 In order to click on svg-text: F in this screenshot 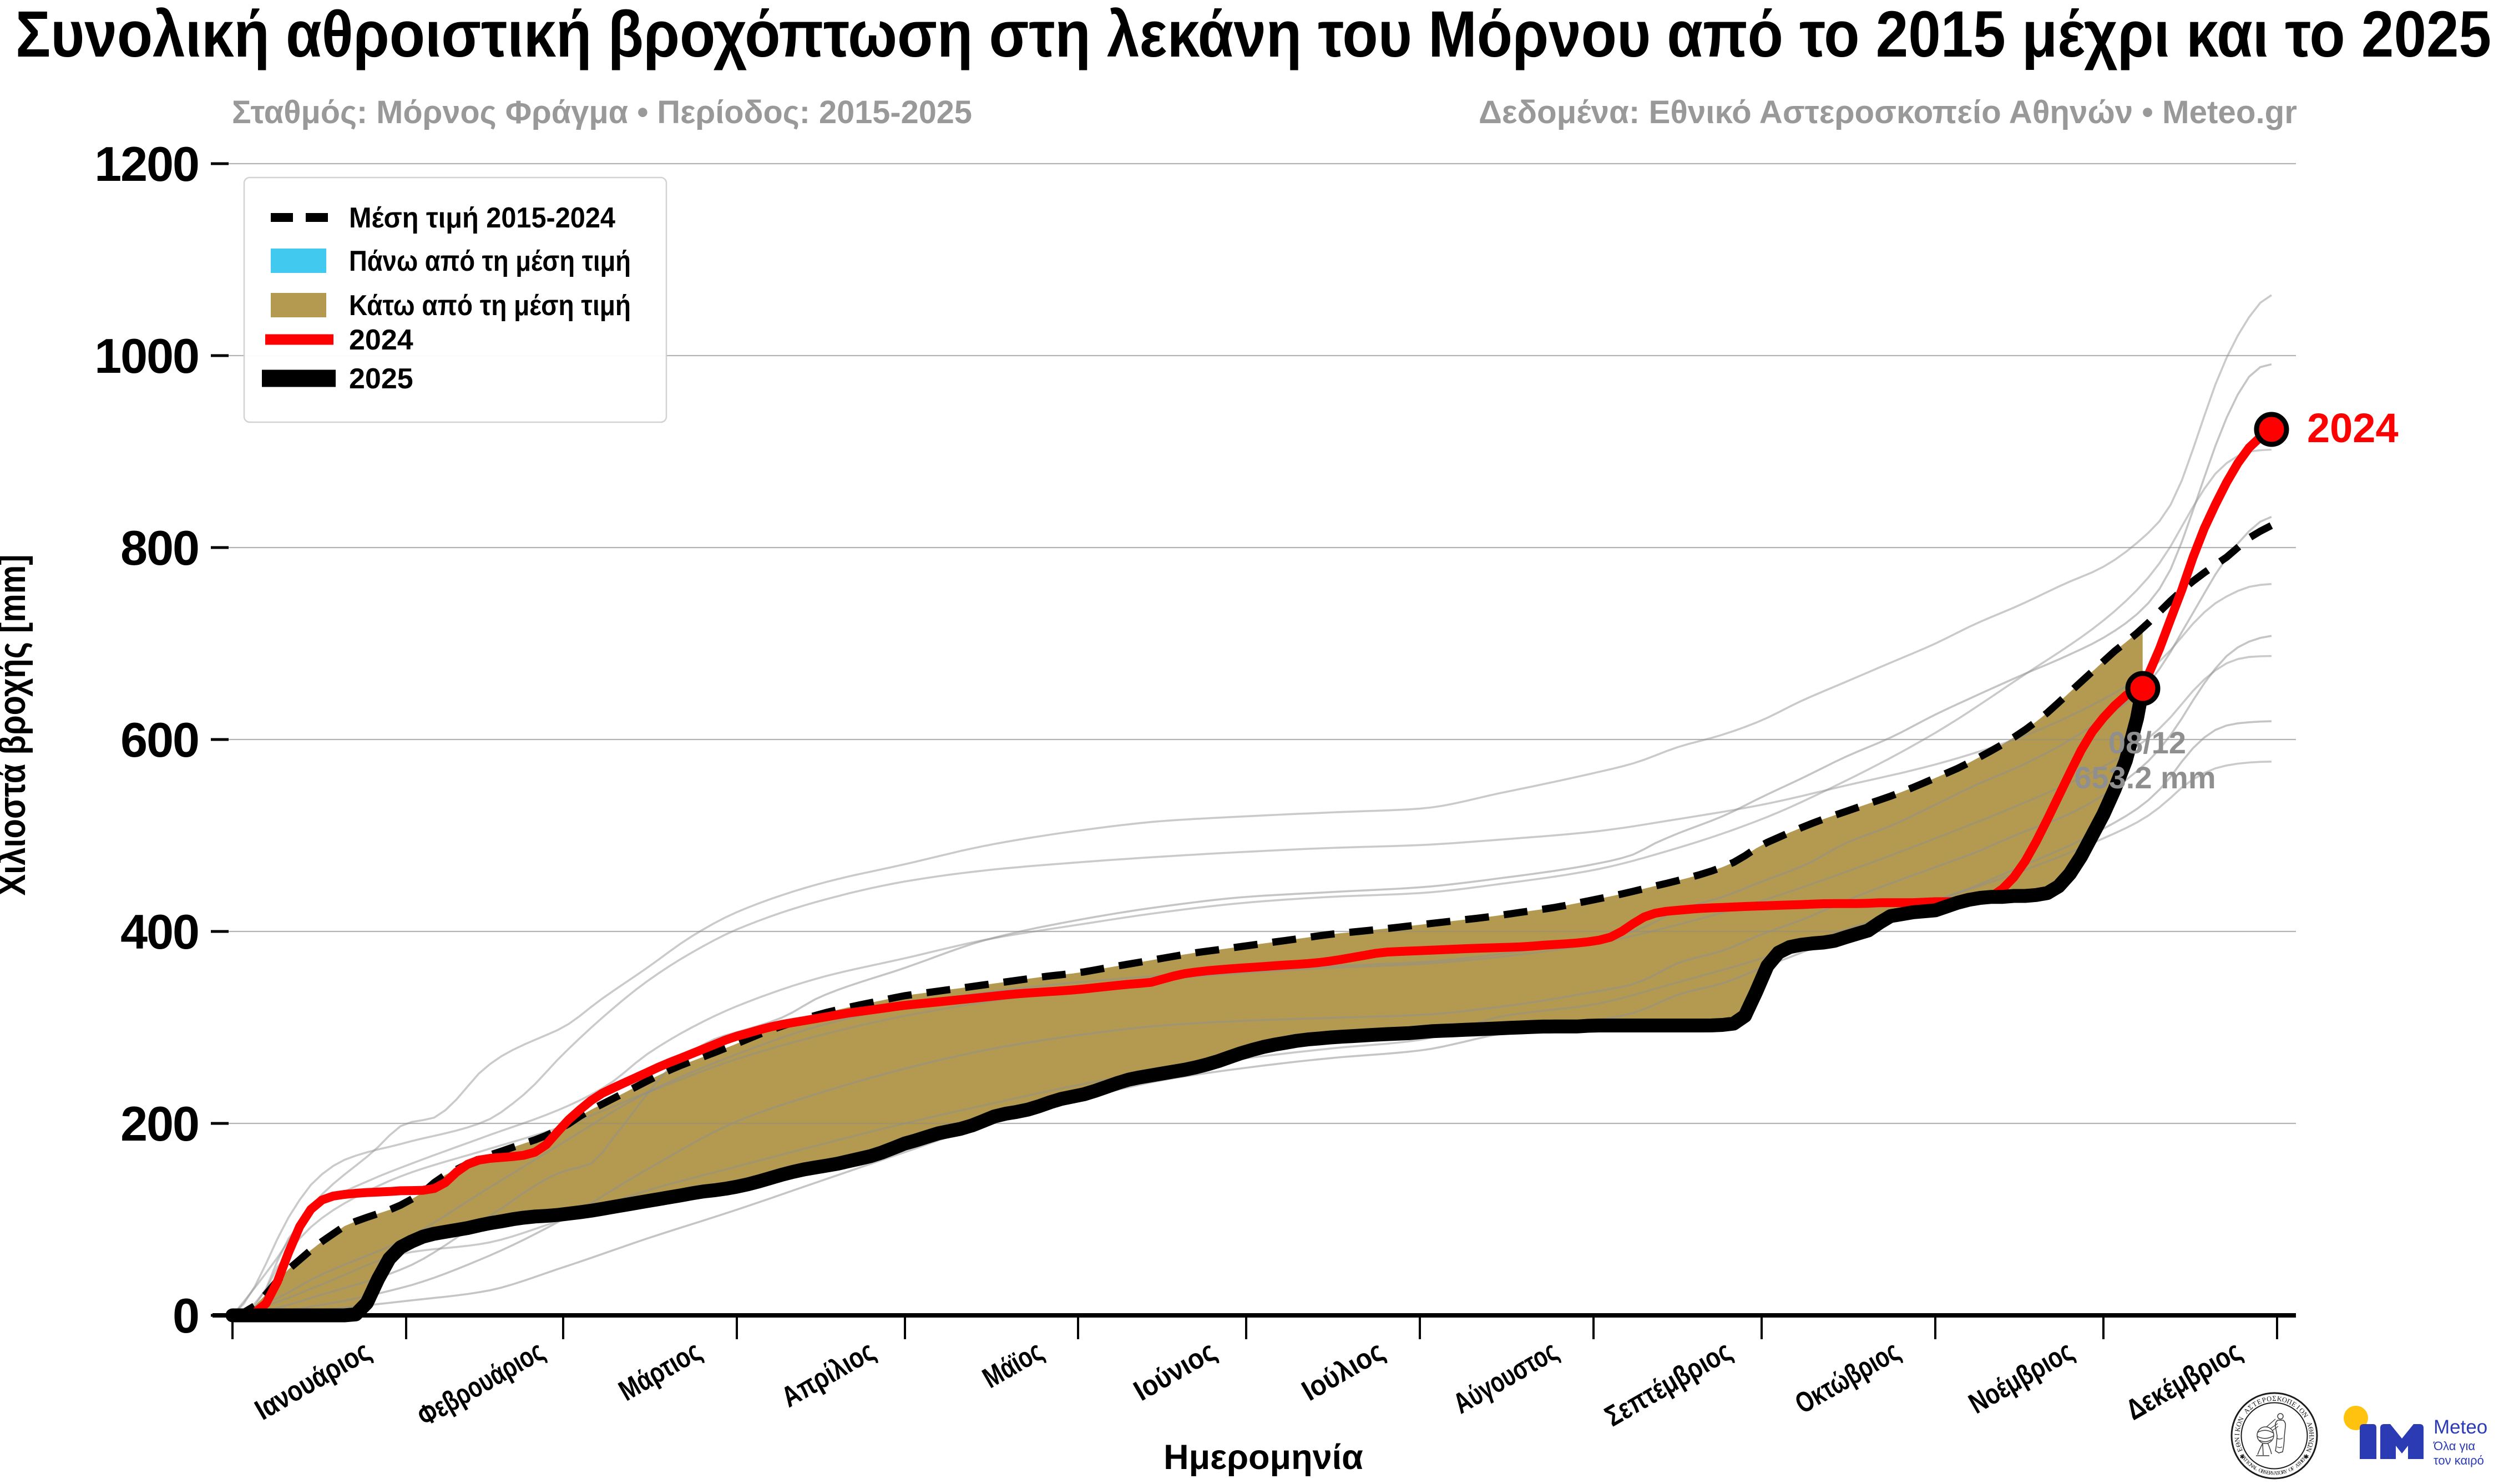, I will do `click(2293, 1469)`.